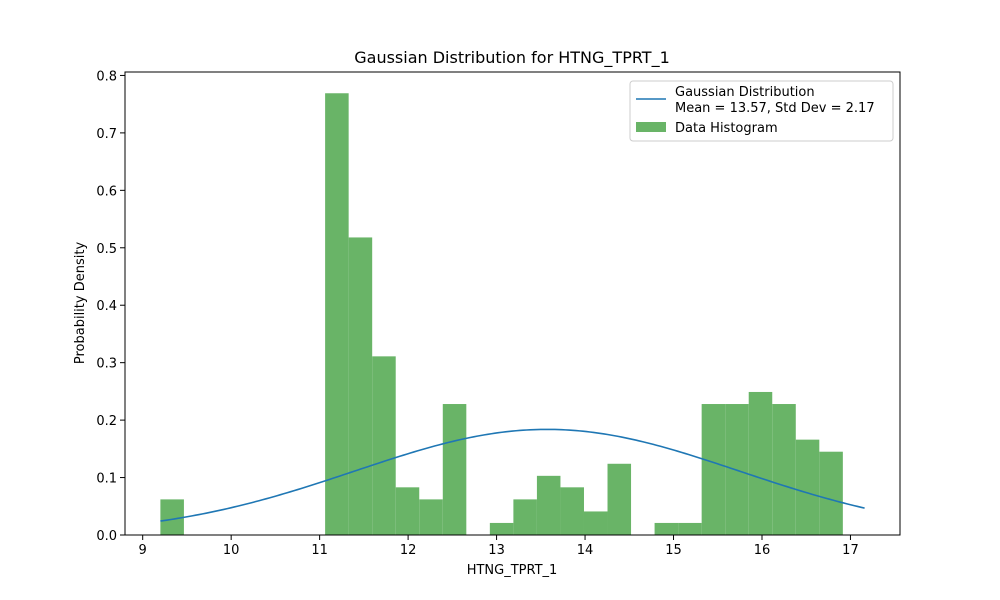 This screenshot has height=600, width=1000. I want to click on x-tick-label: 12, so click(408, 550).